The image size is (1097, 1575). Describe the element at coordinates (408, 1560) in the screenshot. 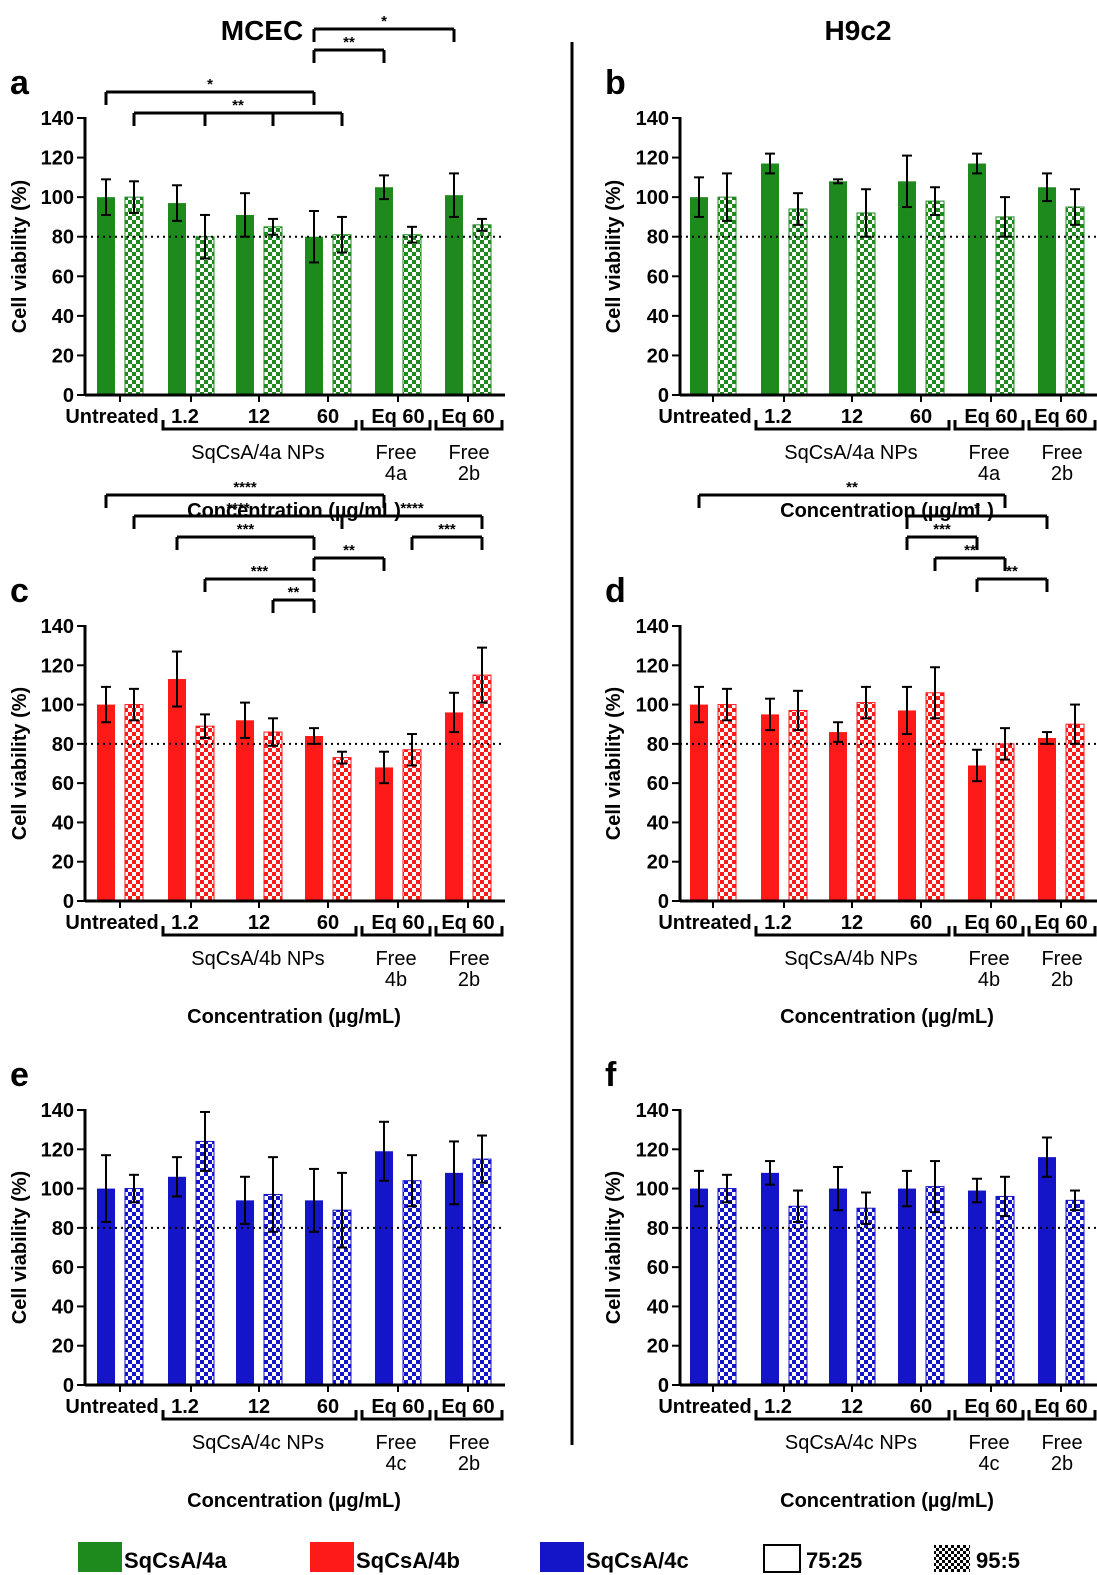

I see `legend-label: SqCsA/4b` at that location.